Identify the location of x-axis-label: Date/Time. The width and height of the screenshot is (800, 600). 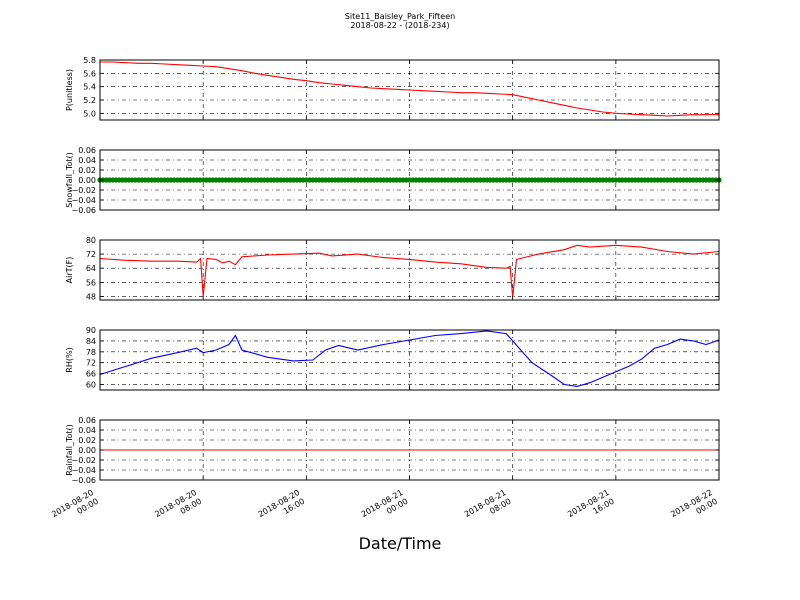
(400, 543).